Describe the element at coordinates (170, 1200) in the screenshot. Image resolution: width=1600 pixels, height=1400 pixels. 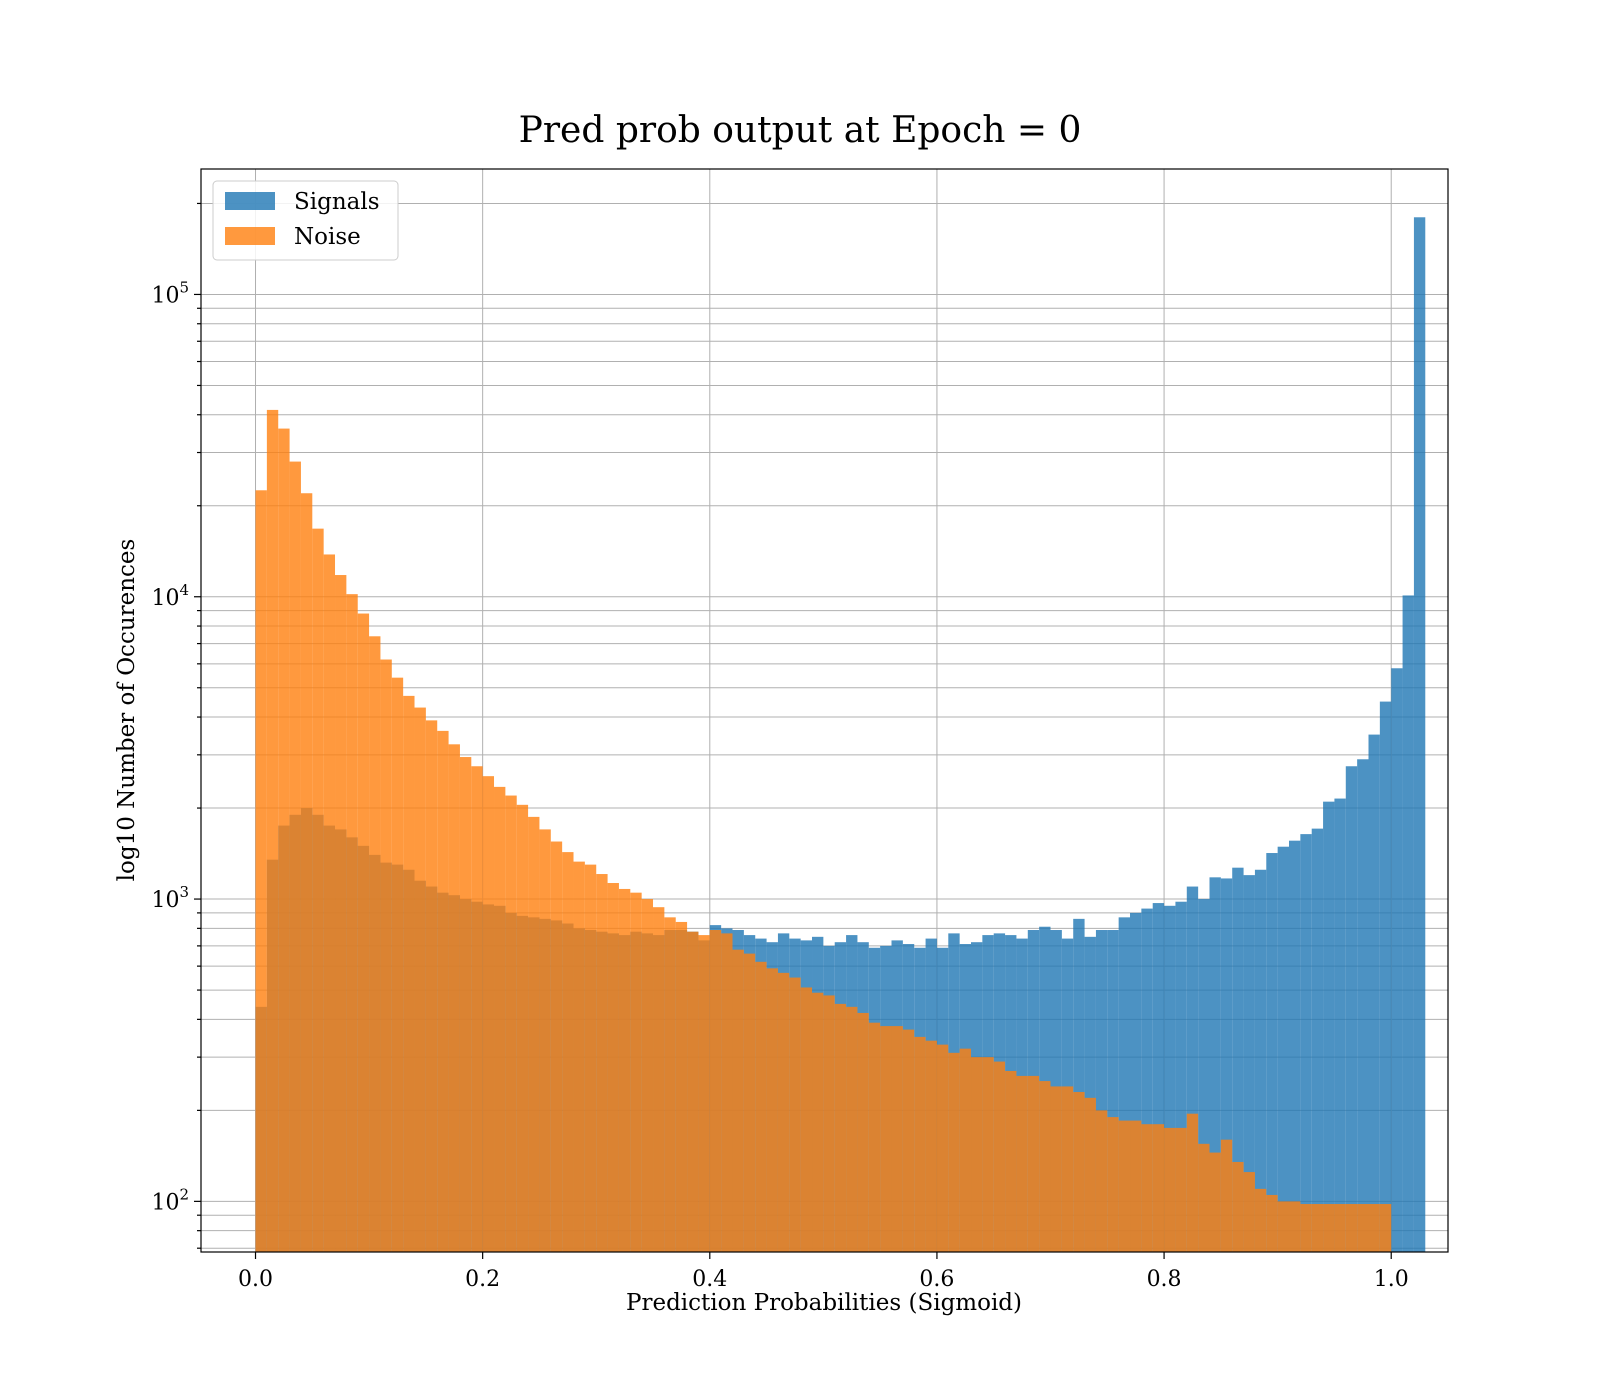
I see `y-tick-label: 10²` at that location.